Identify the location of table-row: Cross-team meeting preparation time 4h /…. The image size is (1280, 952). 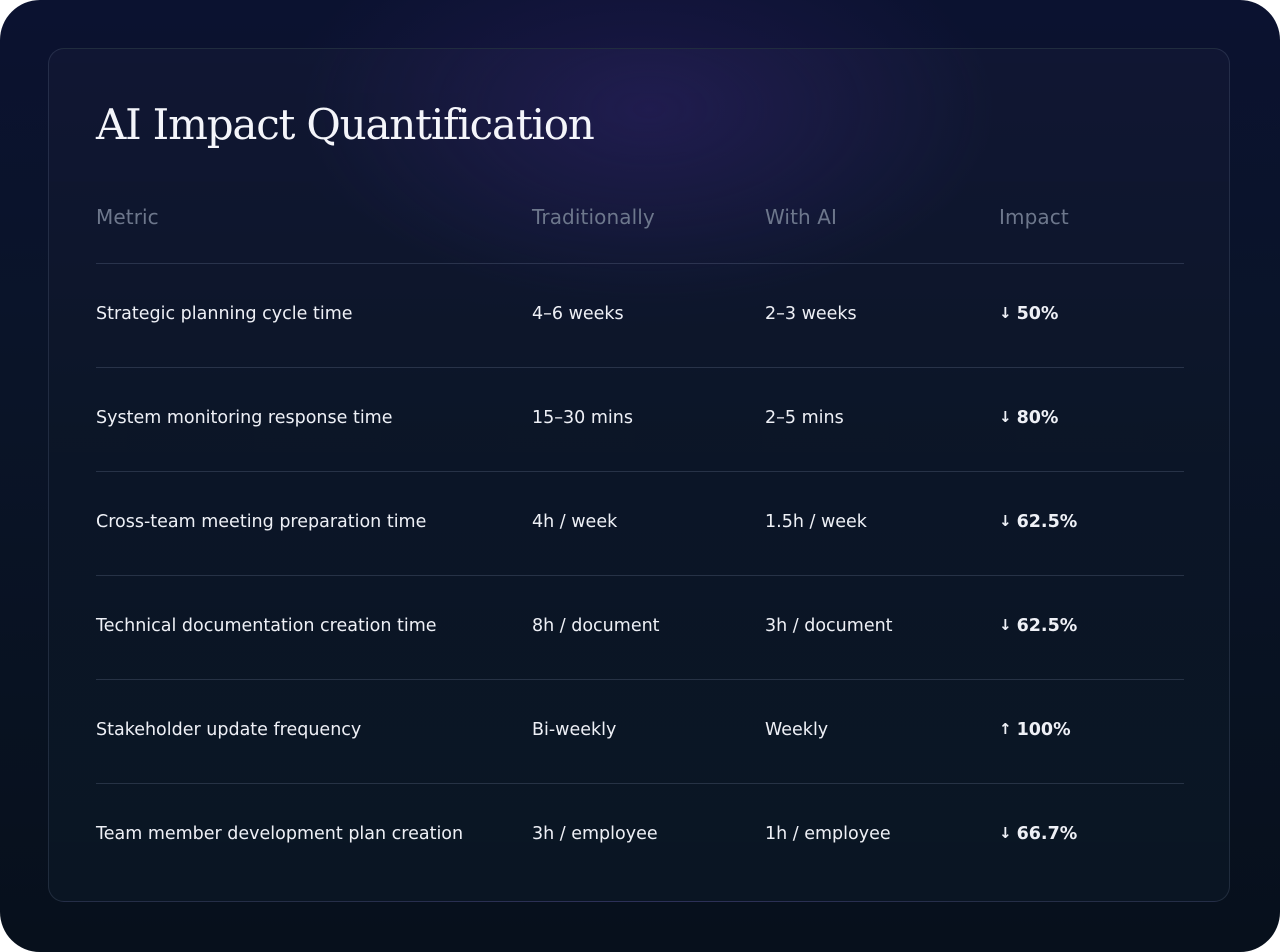
(640, 524).